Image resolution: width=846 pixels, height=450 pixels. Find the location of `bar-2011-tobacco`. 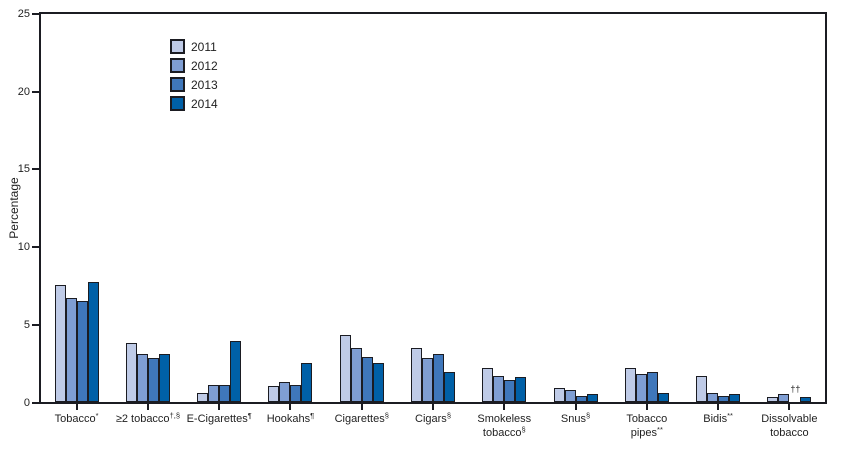

bar-2011-tobacco is located at coordinates (60, 343).